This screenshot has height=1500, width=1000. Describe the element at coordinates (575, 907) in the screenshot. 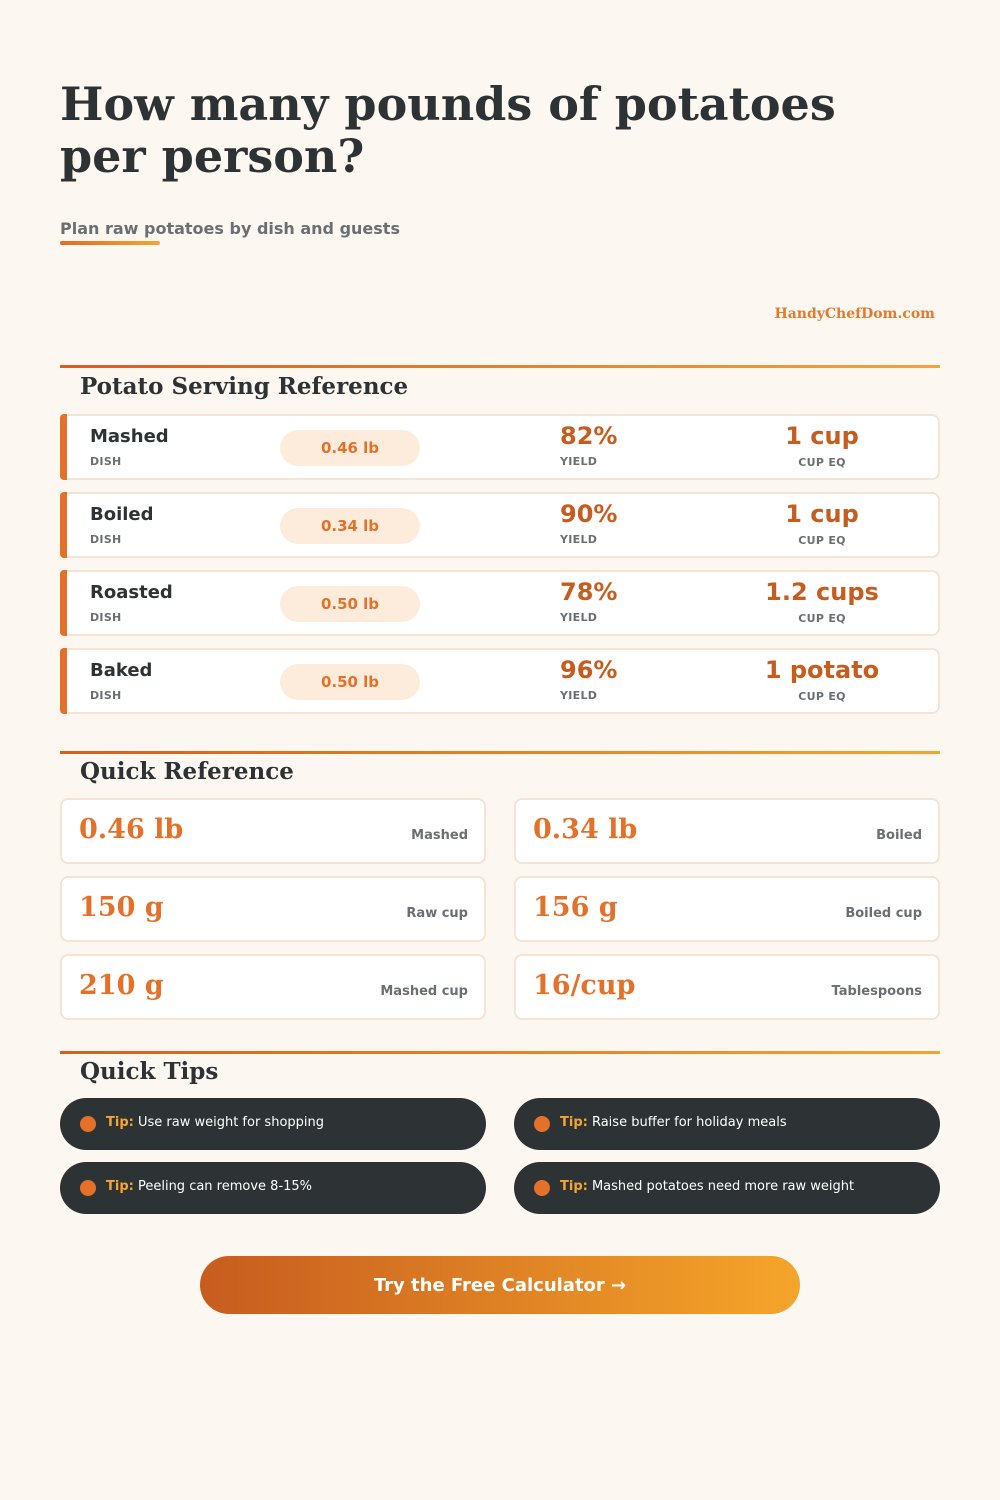

I see `quick-ref-value: 156 g` at that location.